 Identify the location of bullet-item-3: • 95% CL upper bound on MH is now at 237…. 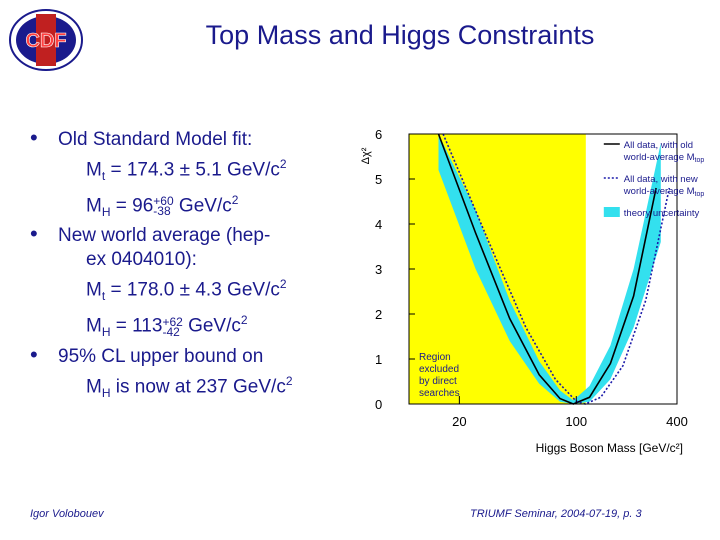
(195, 373).